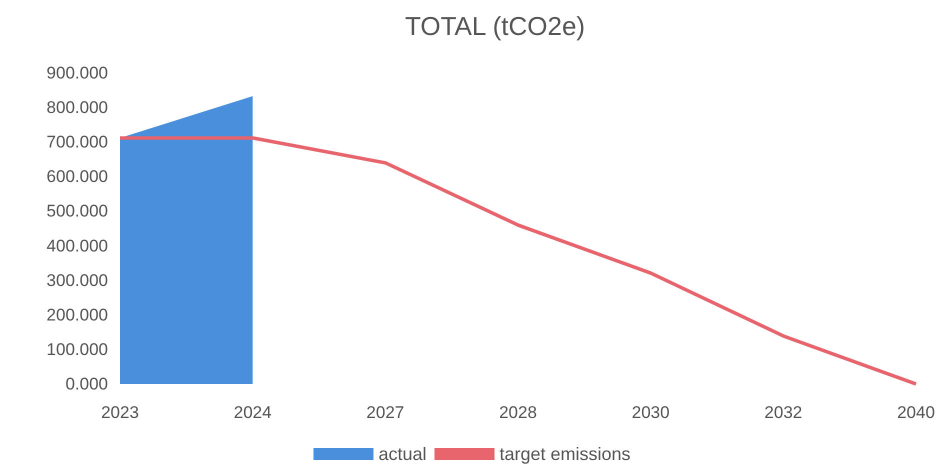 This screenshot has width=944, height=470. What do you see at coordinates (518, 412) in the screenshot?
I see `x-tick-label: 2028` at bounding box center [518, 412].